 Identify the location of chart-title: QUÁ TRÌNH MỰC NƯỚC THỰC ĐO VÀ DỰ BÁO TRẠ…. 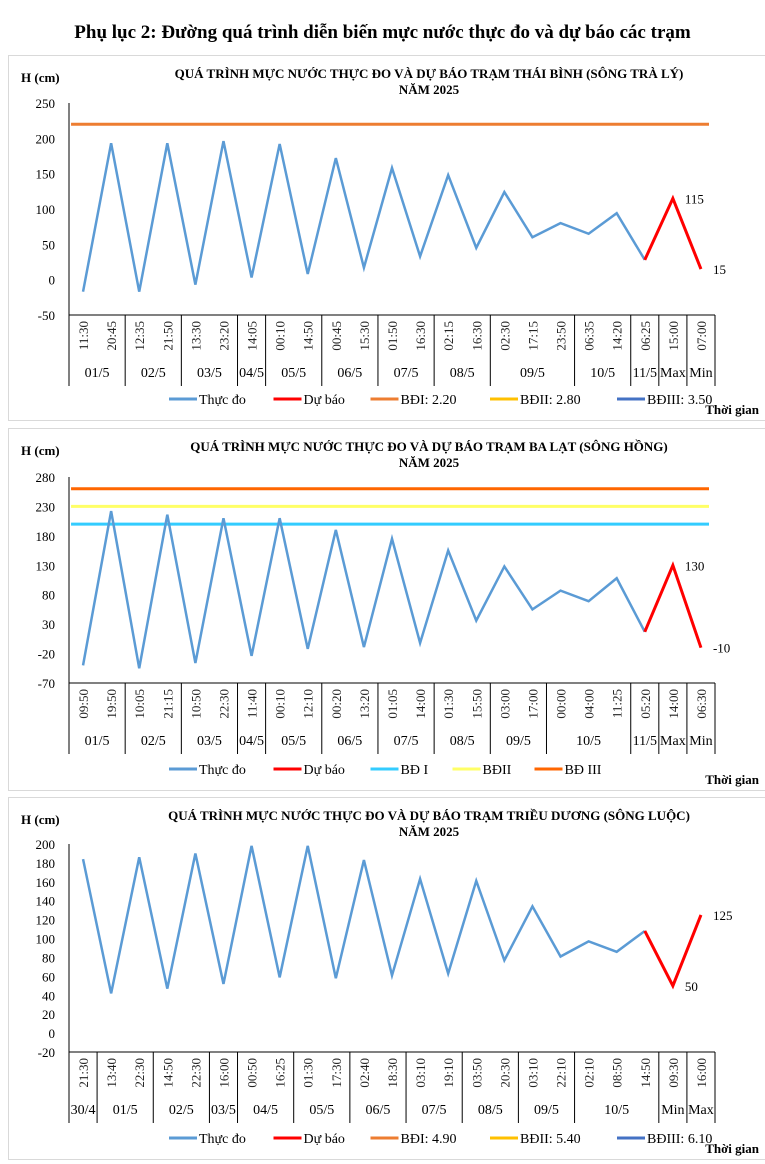
(429, 446).